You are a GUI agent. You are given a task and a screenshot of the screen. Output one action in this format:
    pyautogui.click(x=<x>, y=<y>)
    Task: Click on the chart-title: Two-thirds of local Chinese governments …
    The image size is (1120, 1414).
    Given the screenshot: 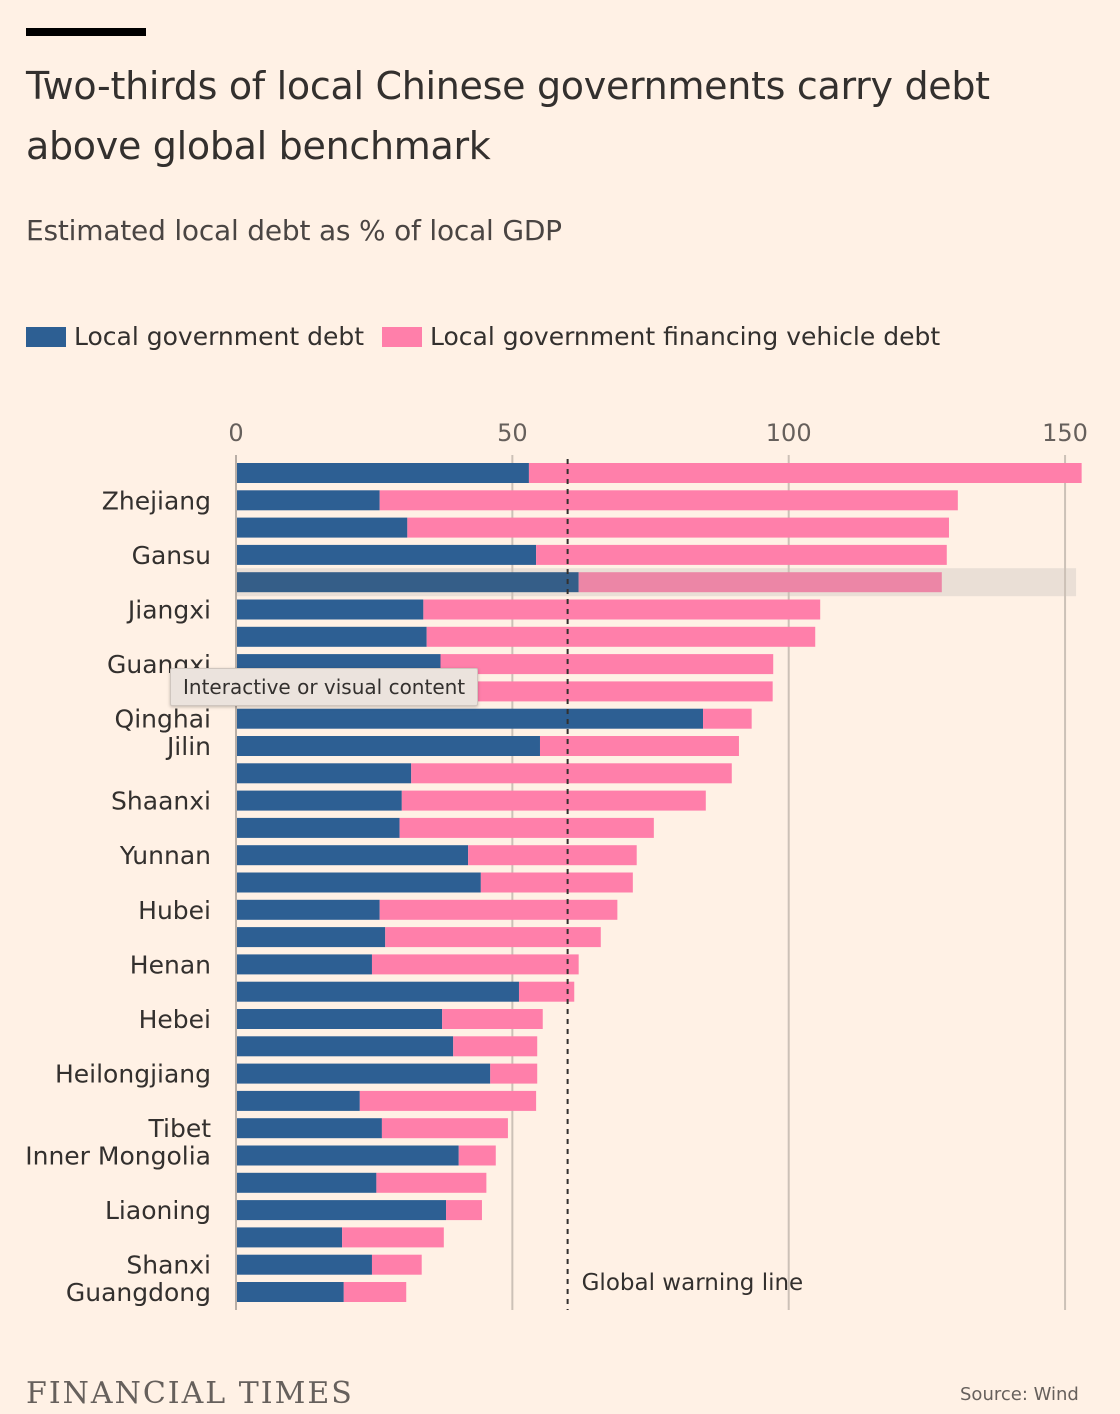 What is the action you would take?
    pyautogui.click(x=508, y=116)
    